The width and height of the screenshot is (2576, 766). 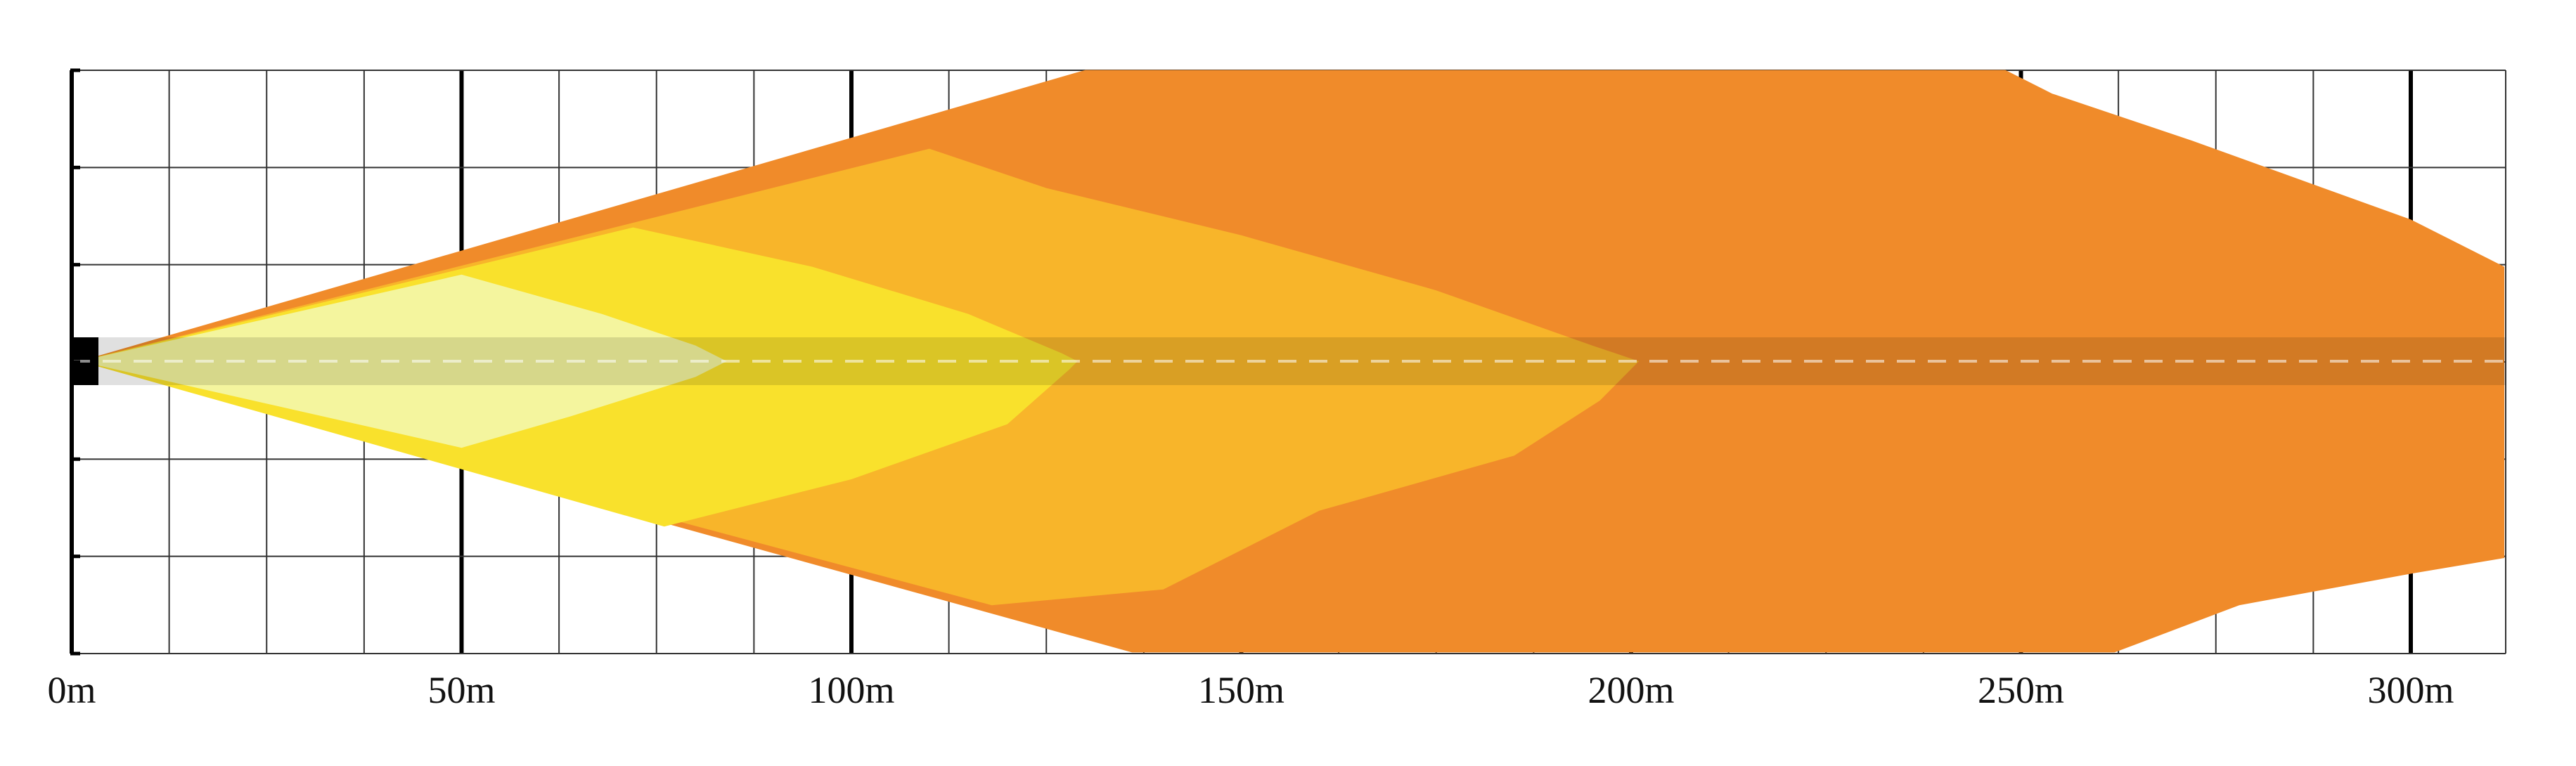 I want to click on x-tick-label: 0m, so click(x=71, y=690).